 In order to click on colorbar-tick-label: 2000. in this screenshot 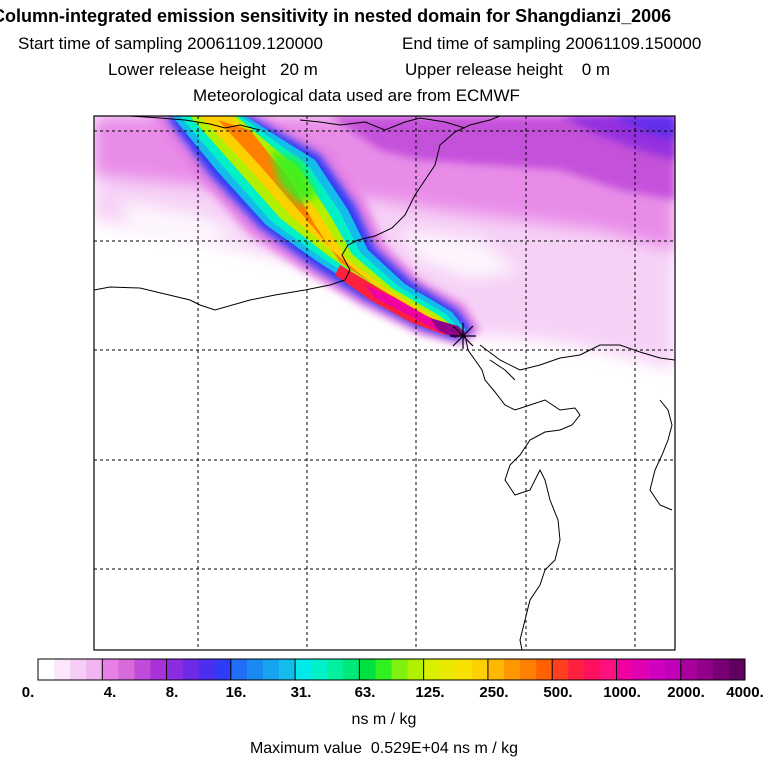, I will do `click(686, 692)`.